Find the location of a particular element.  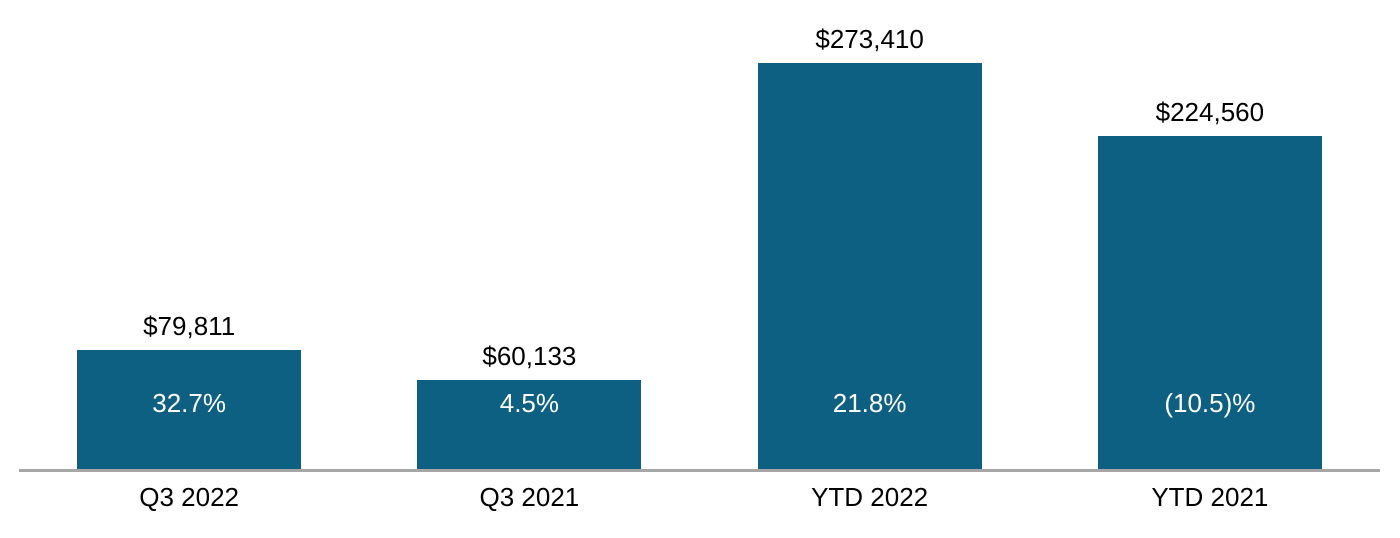

category-label: Q3 2021 is located at coordinates (529, 497).